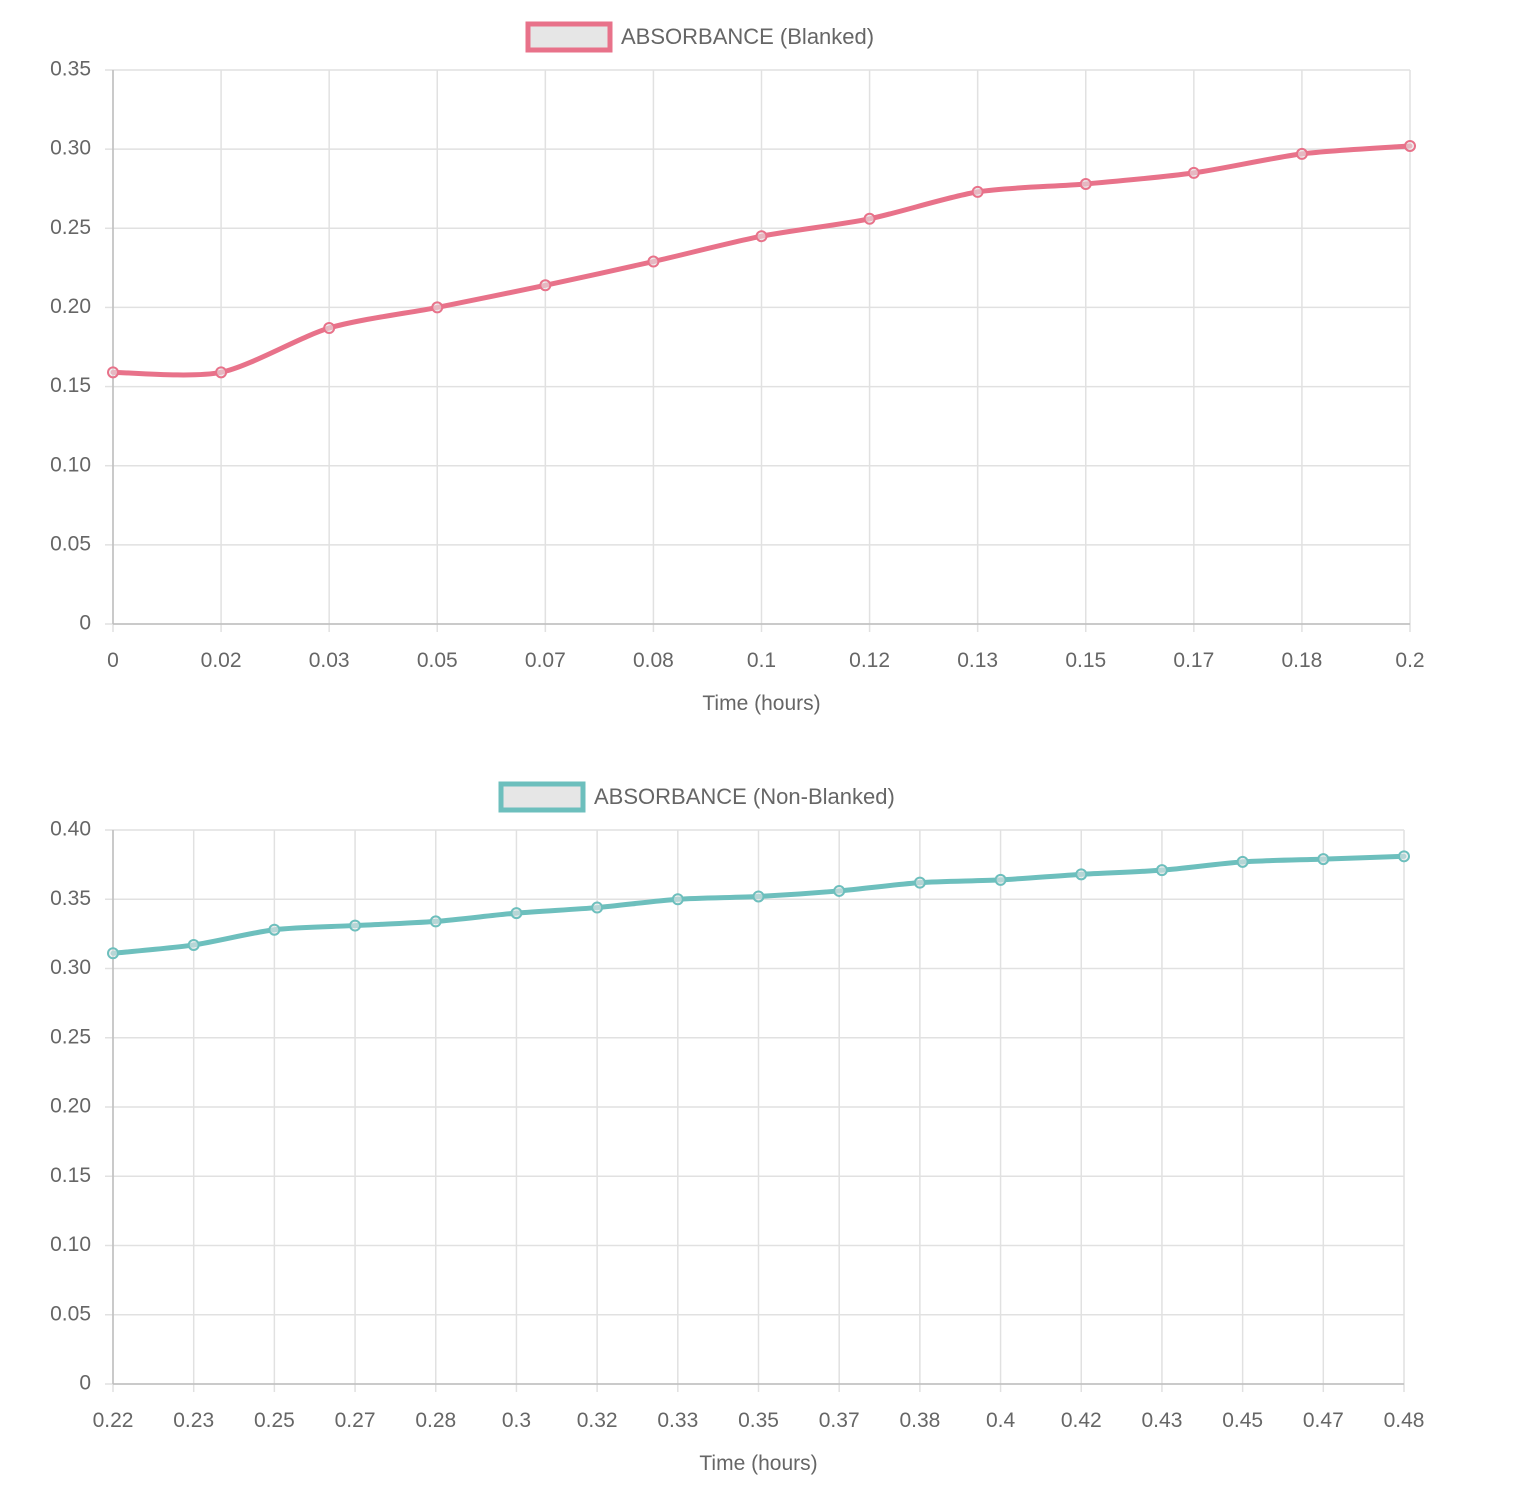 This screenshot has height=1488, width=1522. Describe the element at coordinates (977, 660) in the screenshot. I see `x-tick-label: 0.13` at that location.